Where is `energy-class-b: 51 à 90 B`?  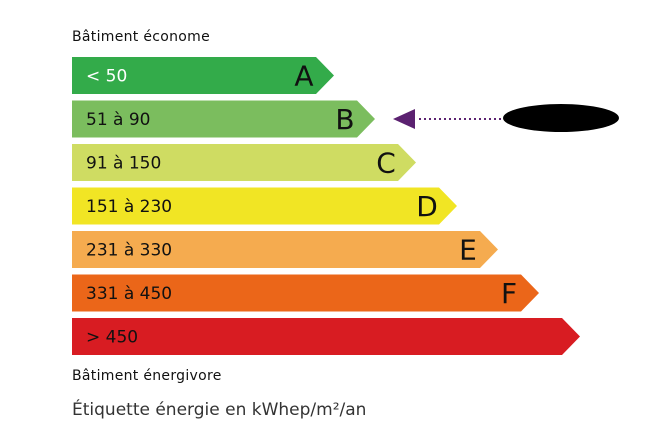
energy-class-b: 51 à 90 B is located at coordinates (223, 119).